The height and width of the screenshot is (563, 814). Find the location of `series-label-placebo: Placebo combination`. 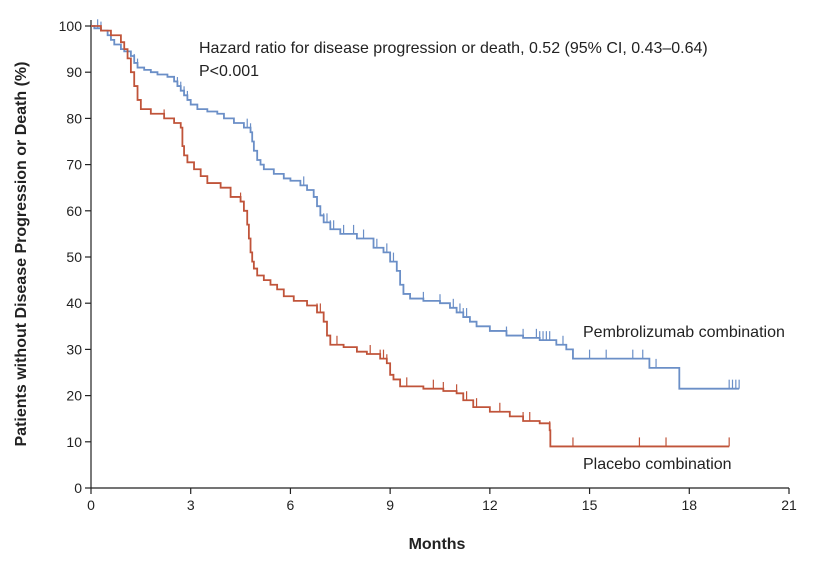

series-label-placebo: Placebo combination is located at coordinates (657, 464).